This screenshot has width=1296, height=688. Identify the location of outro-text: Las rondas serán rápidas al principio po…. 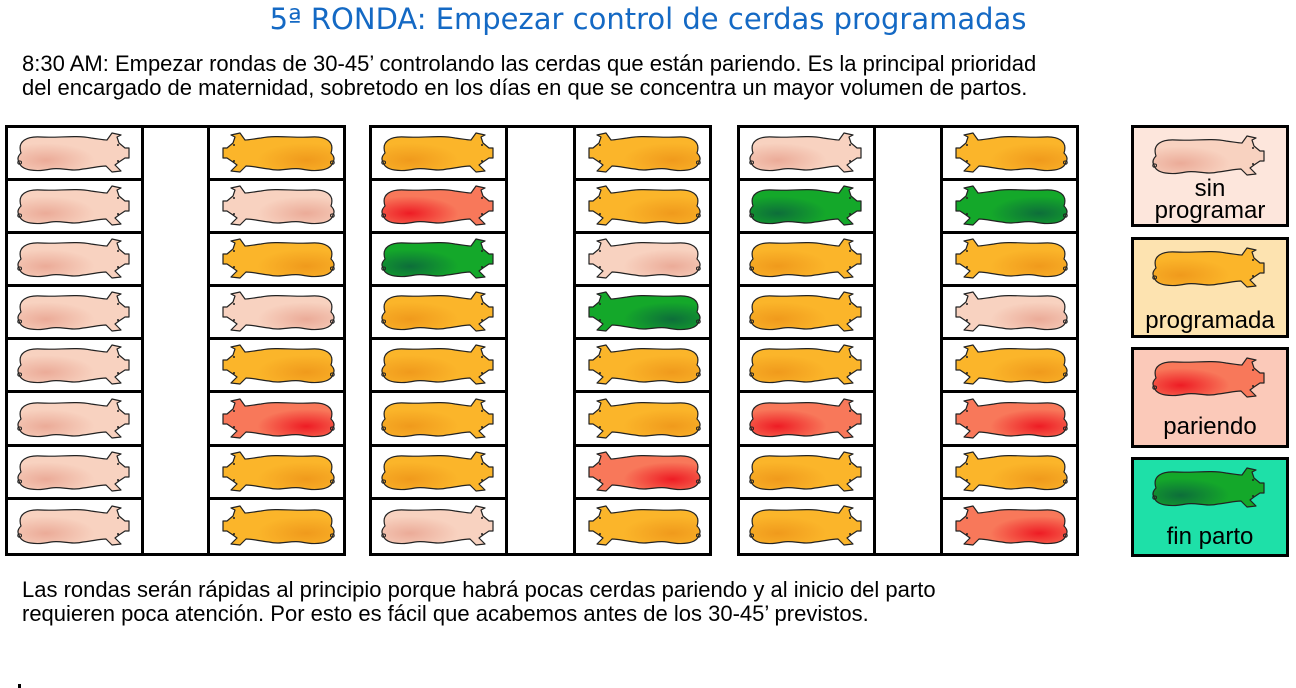
(479, 602).